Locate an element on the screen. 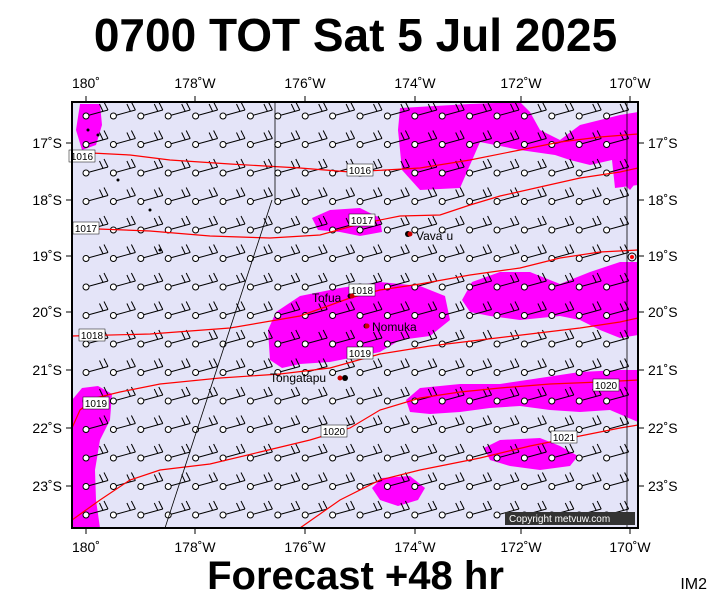  place-marker is located at coordinates (367, 326).